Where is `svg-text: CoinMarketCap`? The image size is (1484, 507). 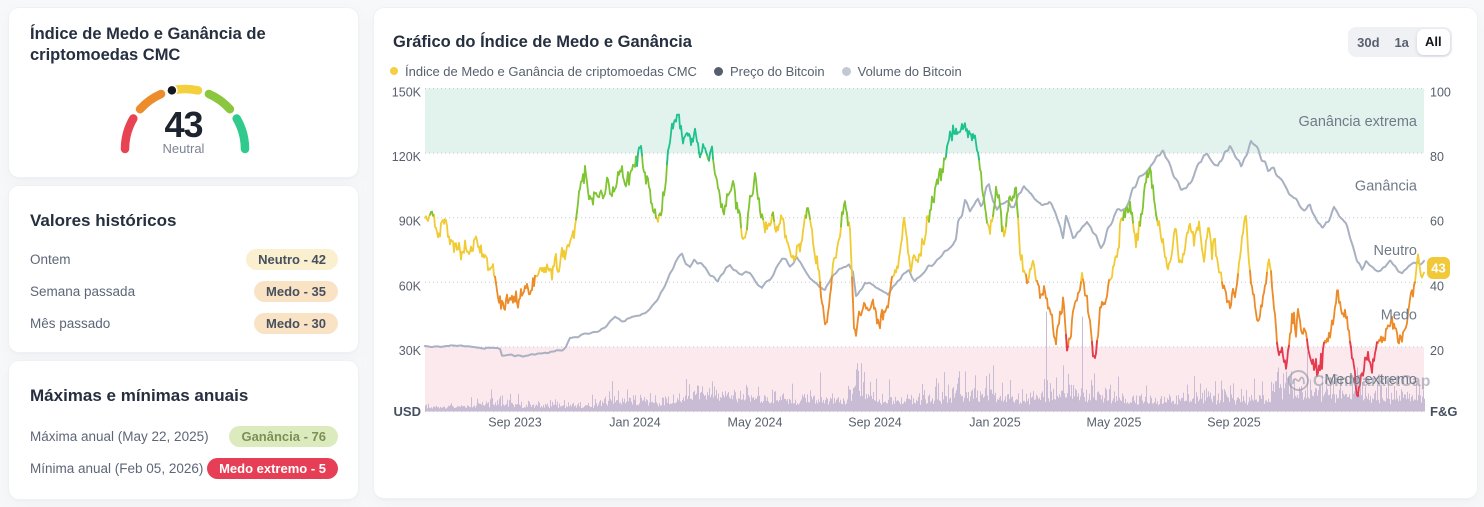 svg-text: CoinMarketCap is located at coordinates (1372, 381).